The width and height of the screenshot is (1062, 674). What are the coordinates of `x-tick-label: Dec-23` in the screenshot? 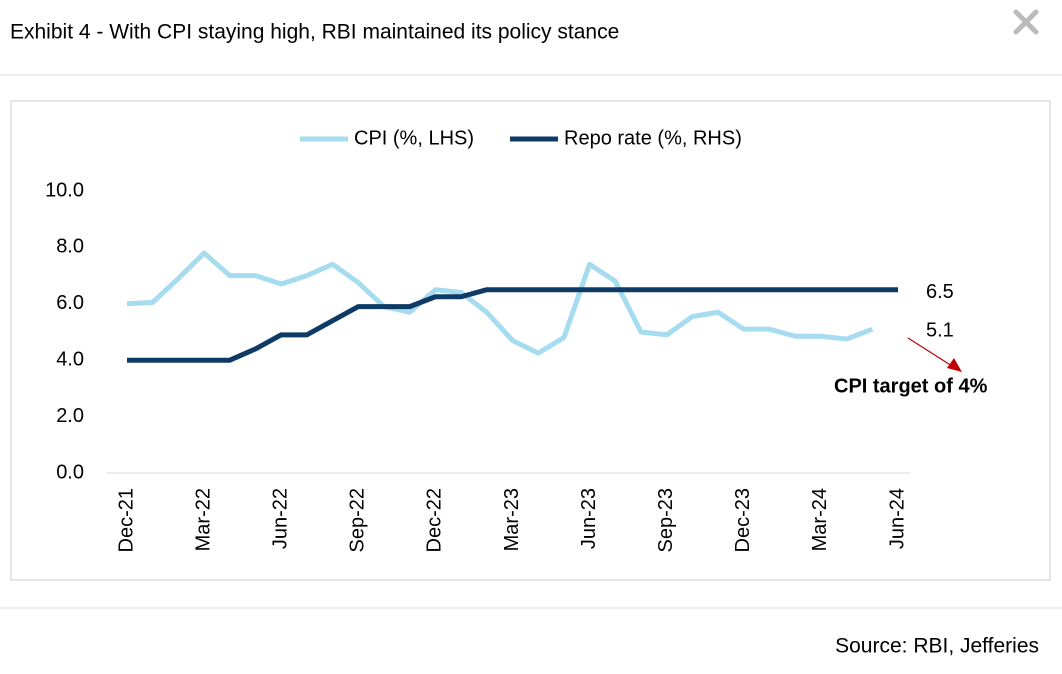 It's located at (743, 520).